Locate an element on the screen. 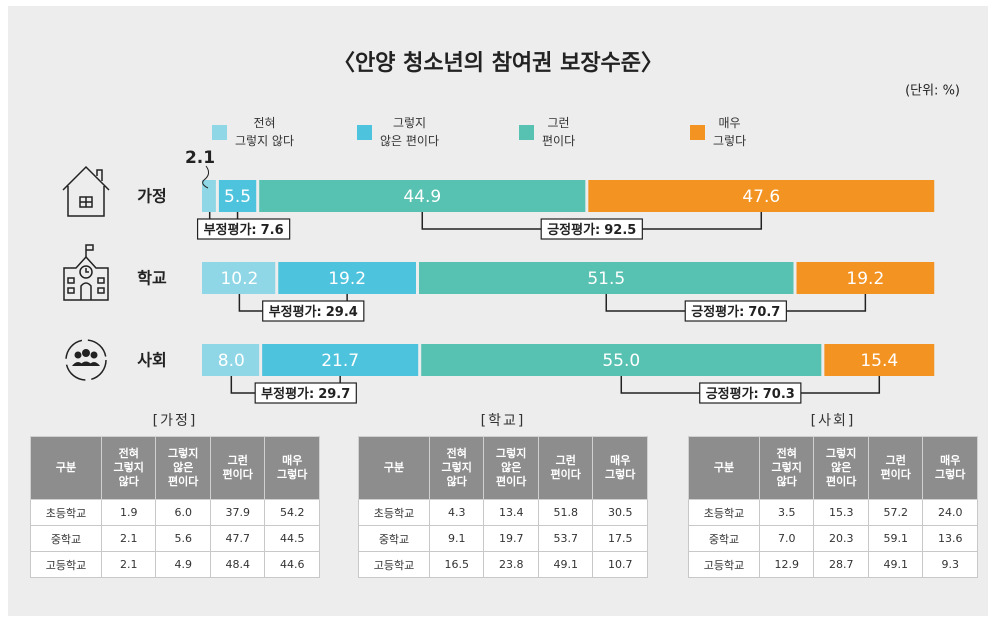 This screenshot has height=627, width=997. legend-item: 그런 편이다 is located at coordinates (547, 132).